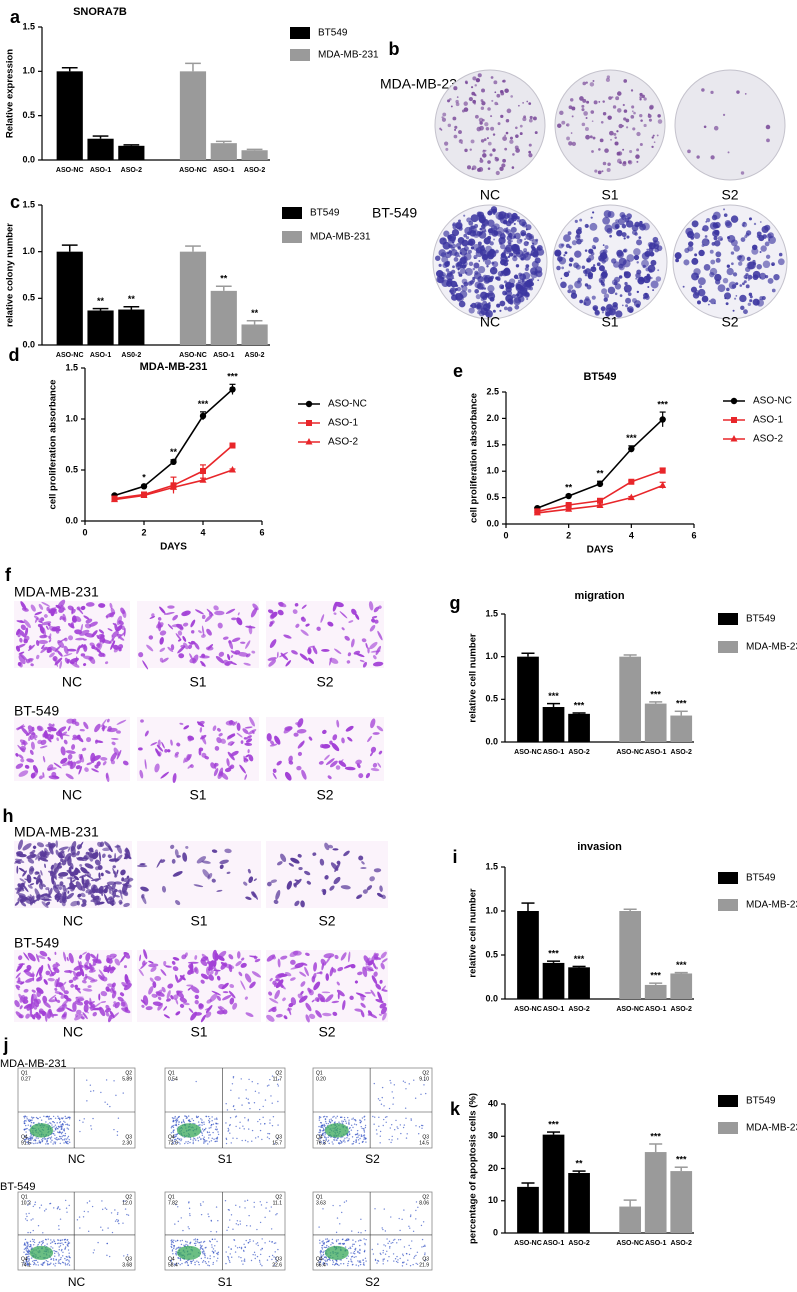 The image size is (797, 1292). Describe the element at coordinates (681, 704) in the screenshot. I see `significance: ***` at that location.